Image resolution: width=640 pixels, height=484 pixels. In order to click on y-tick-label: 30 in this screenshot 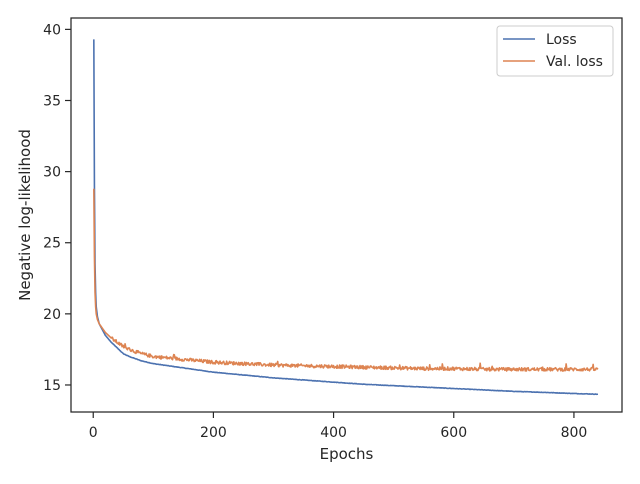, I will do `click(52, 173)`.